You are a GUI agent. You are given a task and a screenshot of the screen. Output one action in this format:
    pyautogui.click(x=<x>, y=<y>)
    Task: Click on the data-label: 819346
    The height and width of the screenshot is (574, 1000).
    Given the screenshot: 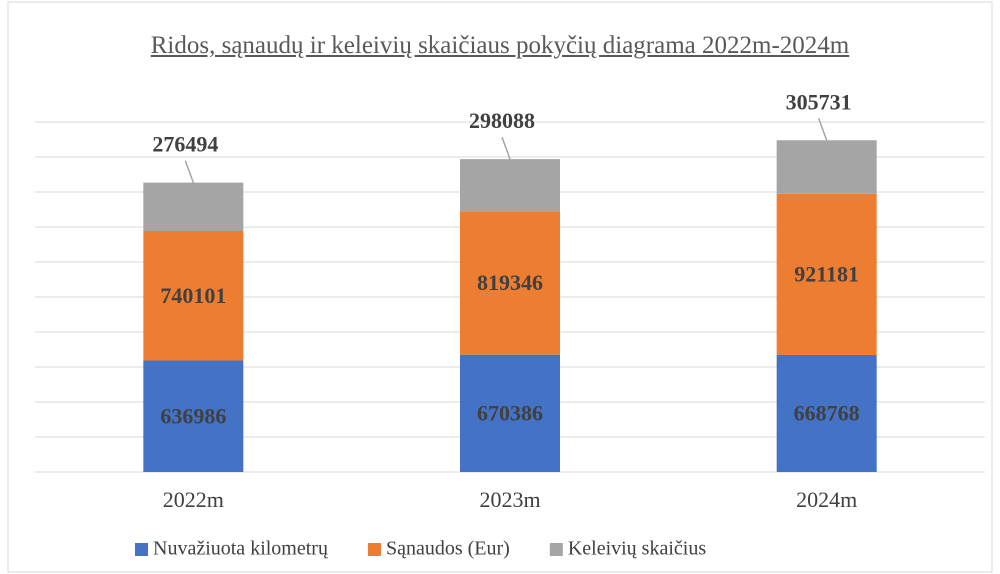 What is the action you would take?
    pyautogui.click(x=510, y=282)
    